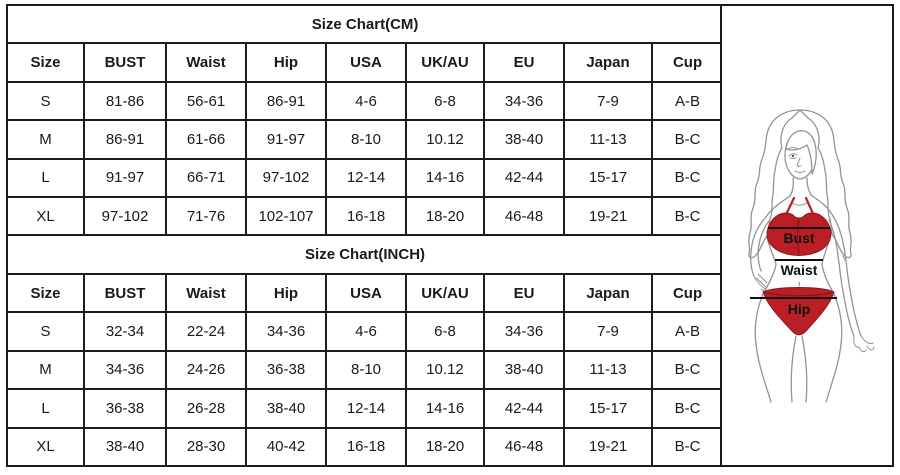 Image resolution: width=900 pixels, height=475 pixels. What do you see at coordinates (799, 270) in the screenshot?
I see `waist-label: Waist` at bounding box center [799, 270].